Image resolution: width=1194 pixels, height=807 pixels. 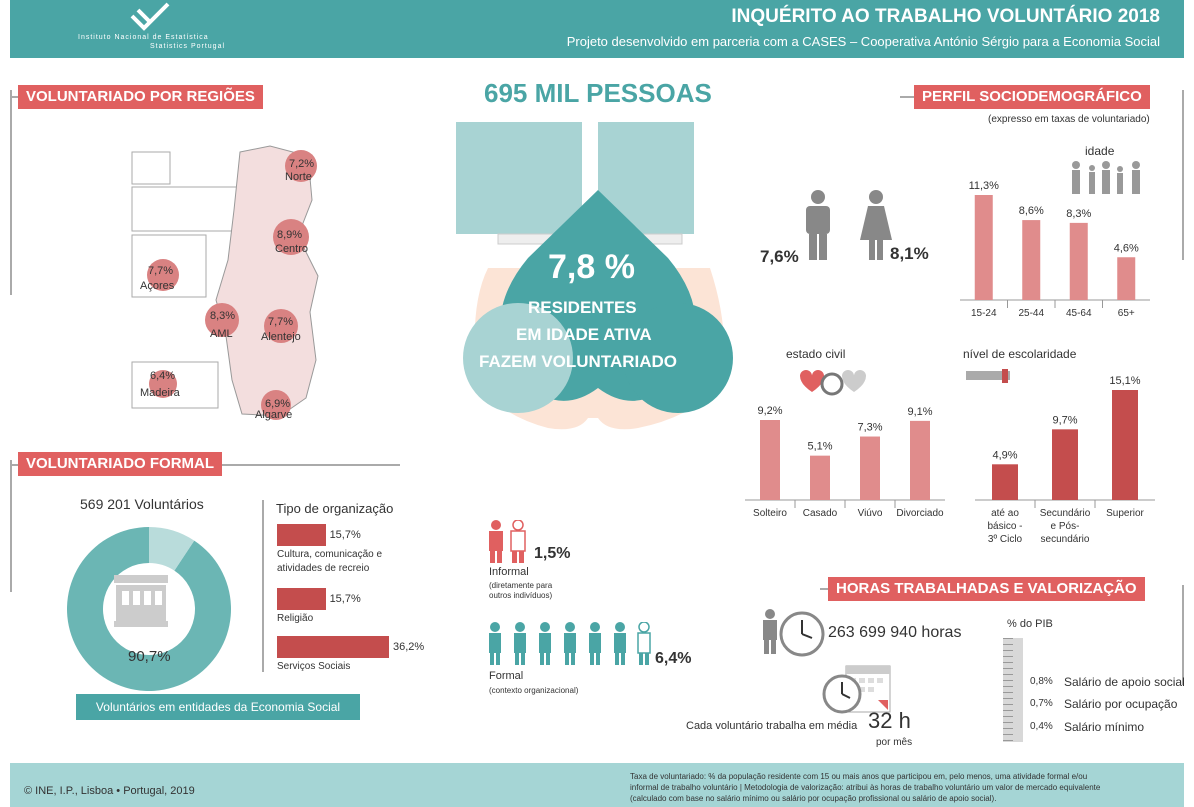 I want to click on category-label: Superior, so click(x=1125, y=513).